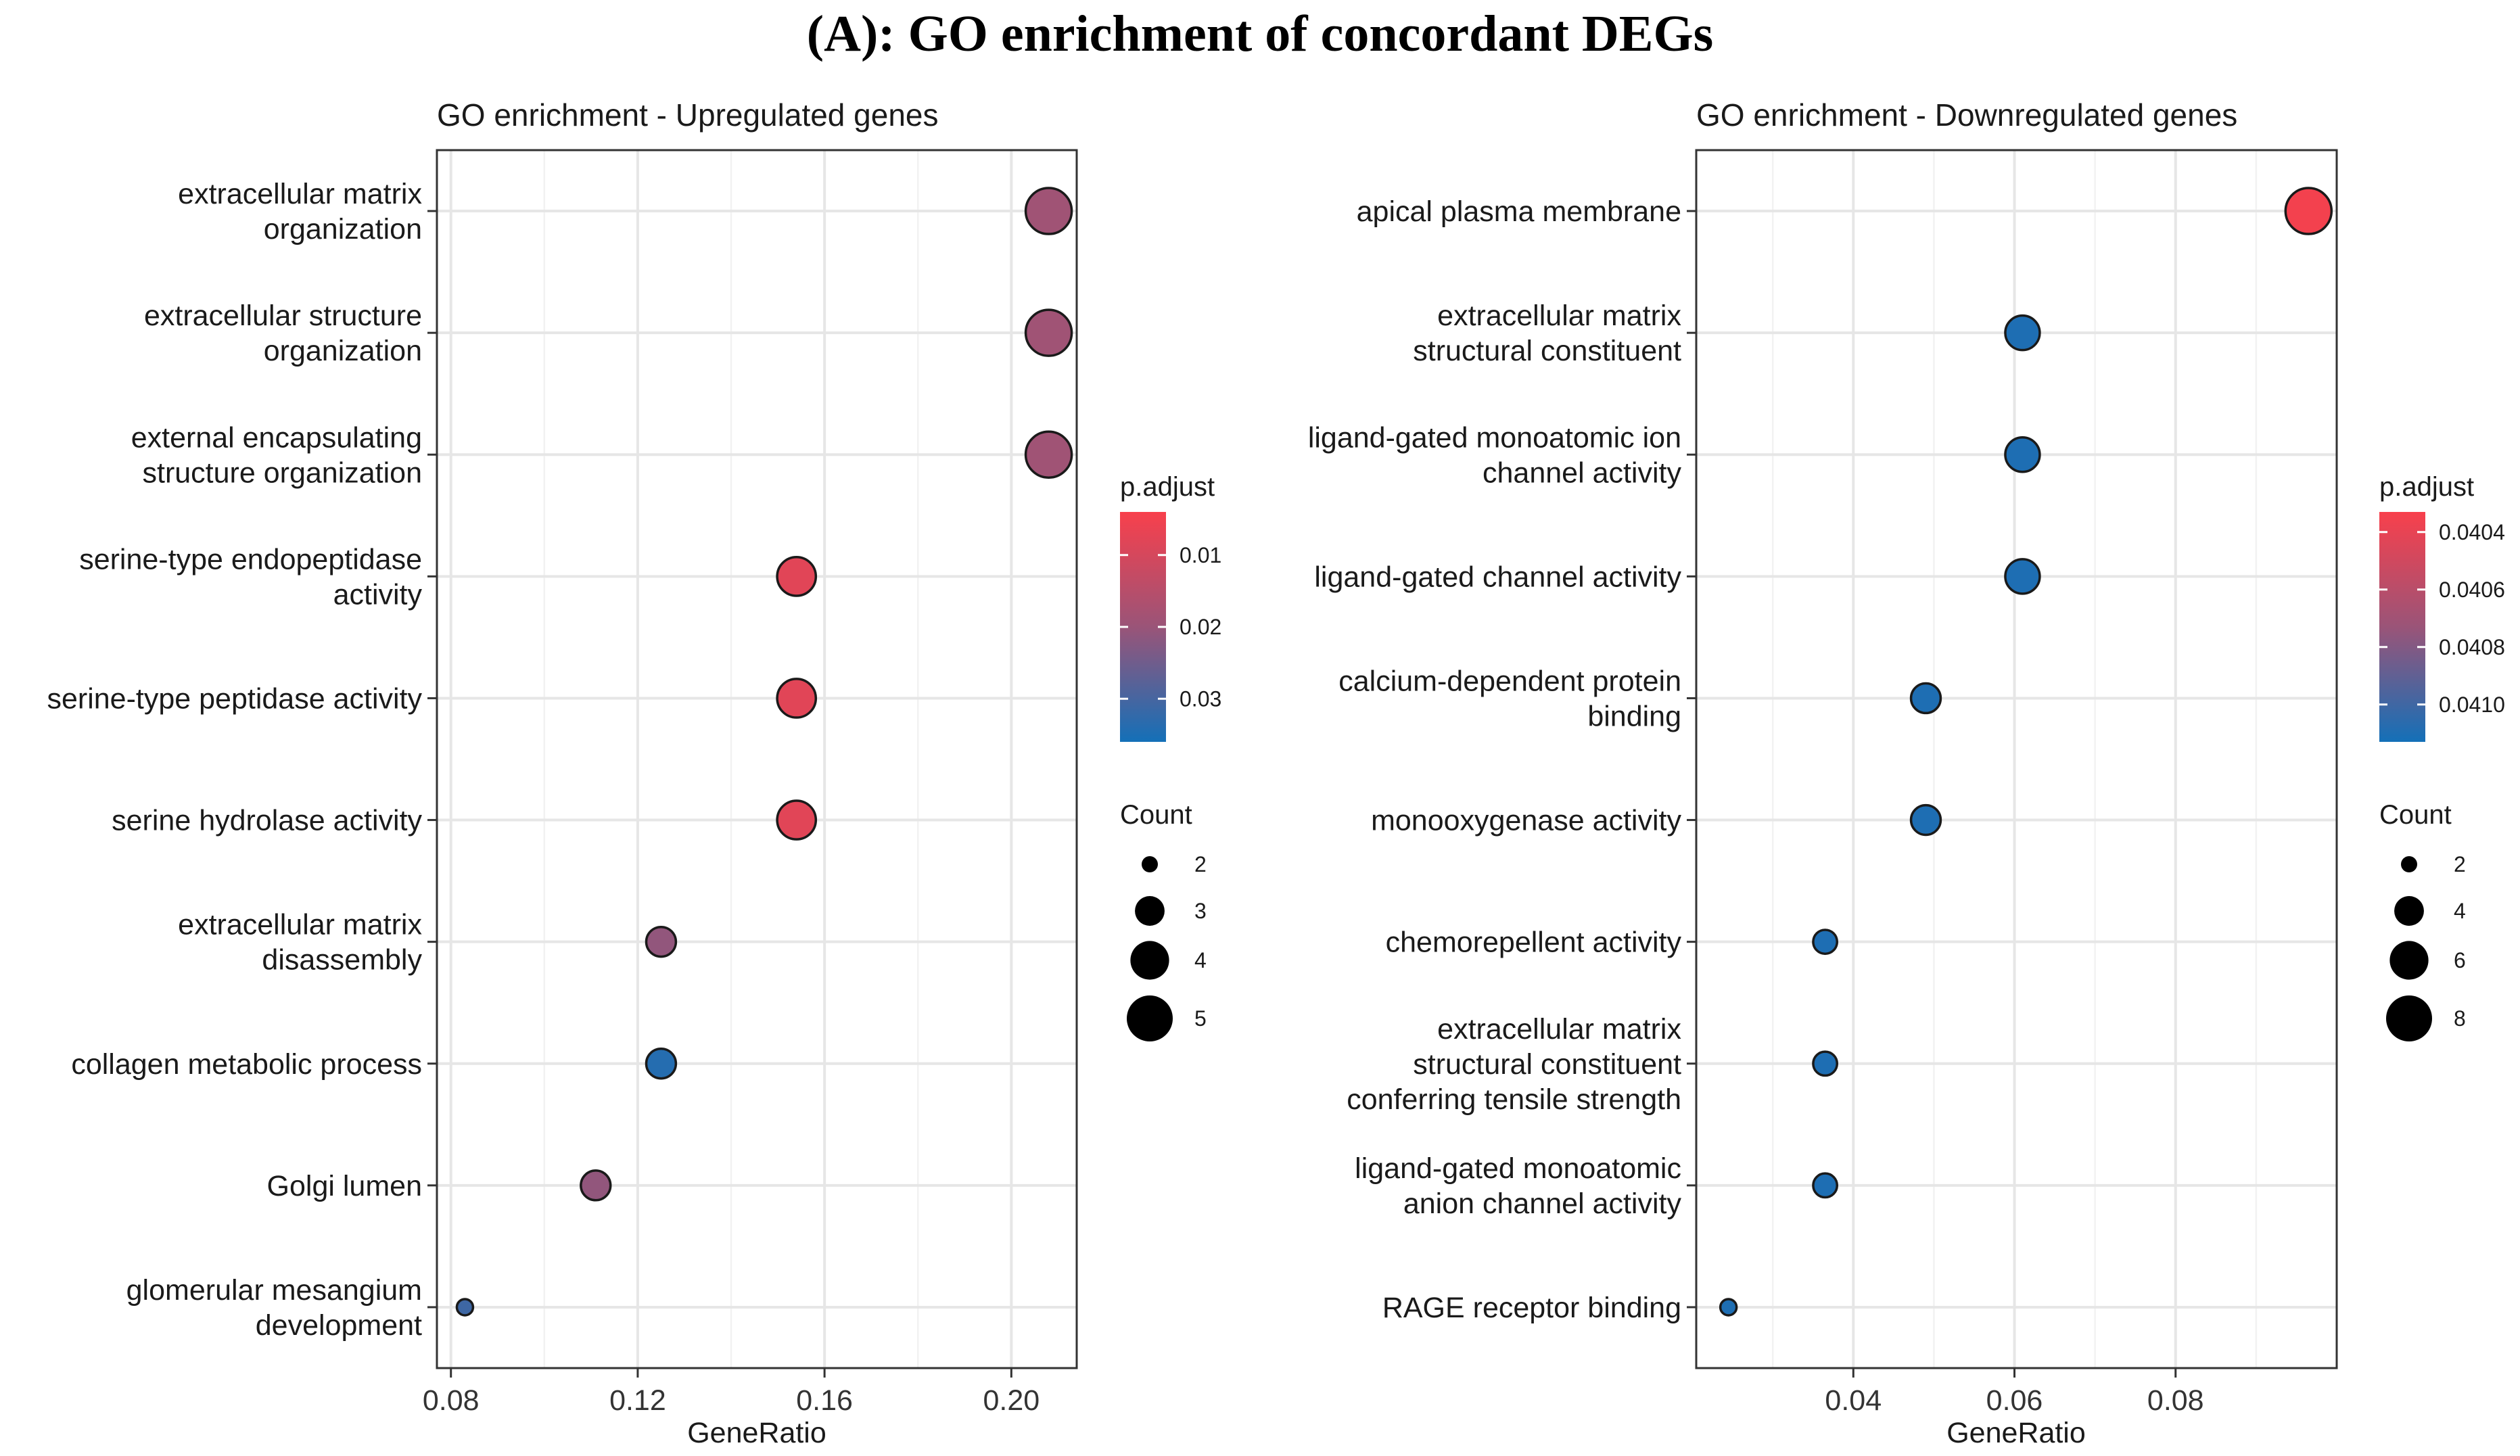  Describe the element at coordinates (2442, 619) in the screenshot. I see `color-scale-ticks: 0.0404 0.0406 0.0408 0.0410` at that location.